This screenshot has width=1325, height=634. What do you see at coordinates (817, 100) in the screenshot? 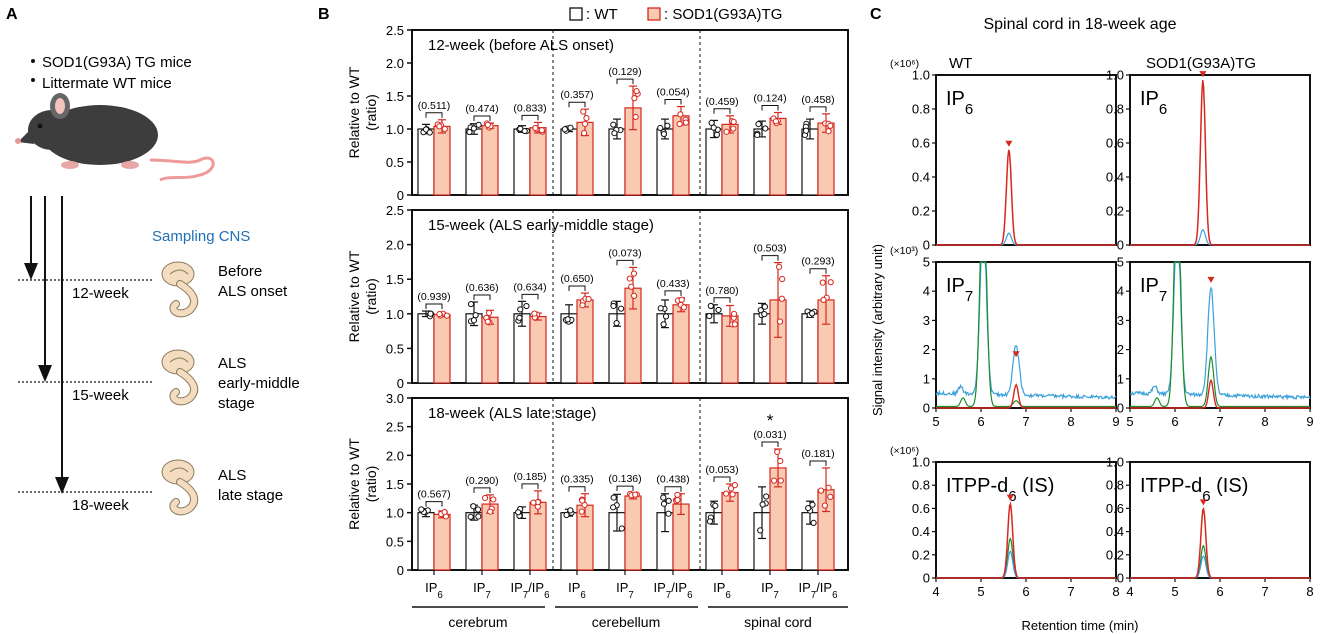
I see `p-value-label: (0.458)` at bounding box center [817, 100].